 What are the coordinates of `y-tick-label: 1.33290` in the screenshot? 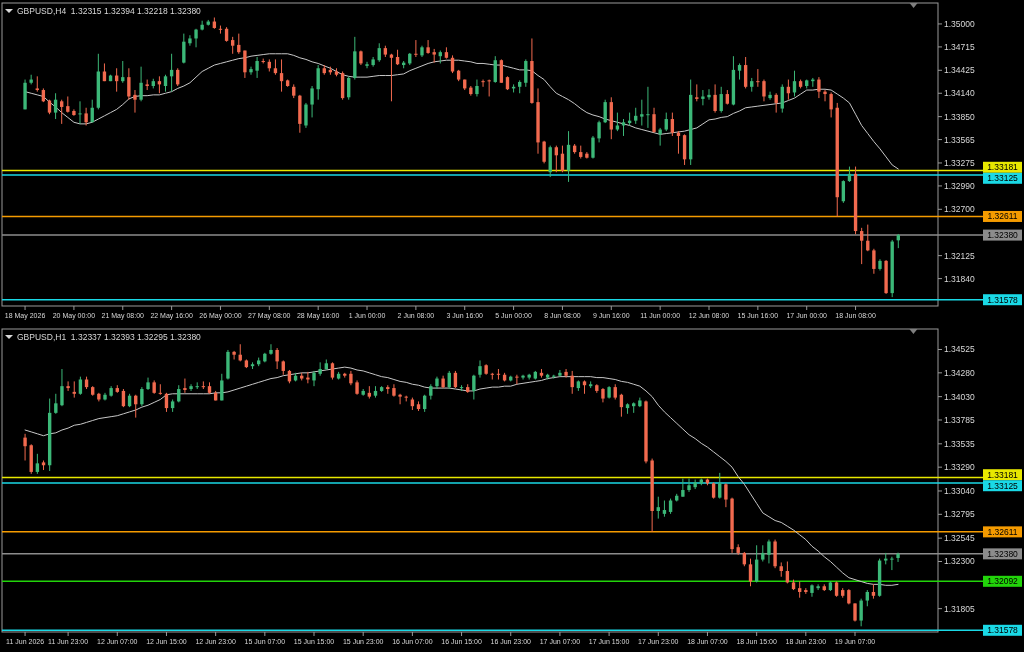 It's located at (959, 467).